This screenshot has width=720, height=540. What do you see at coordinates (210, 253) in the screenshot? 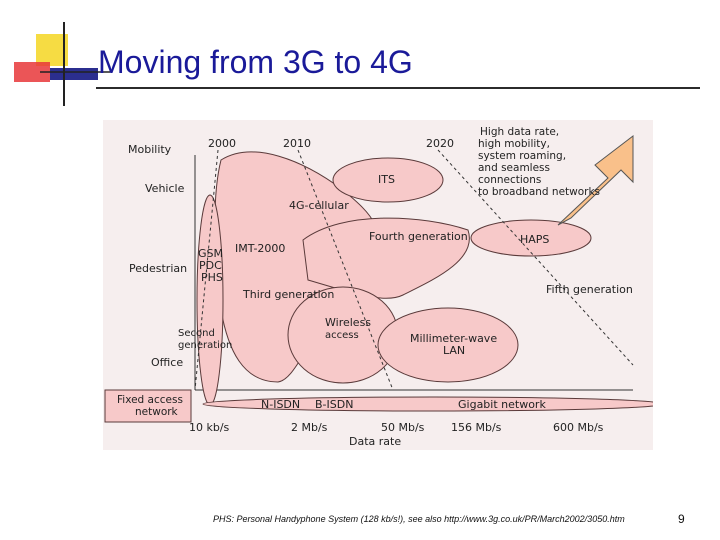
I see `label-gsm: GSM` at bounding box center [210, 253].